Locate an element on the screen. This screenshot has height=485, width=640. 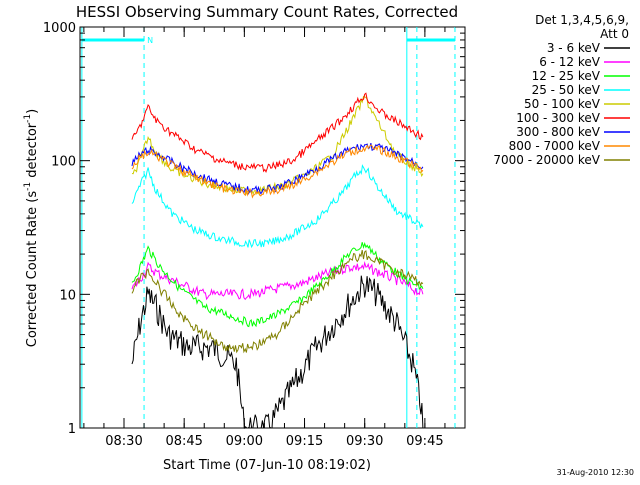
legend-label: 100 - 300 keV is located at coordinates (558, 118).